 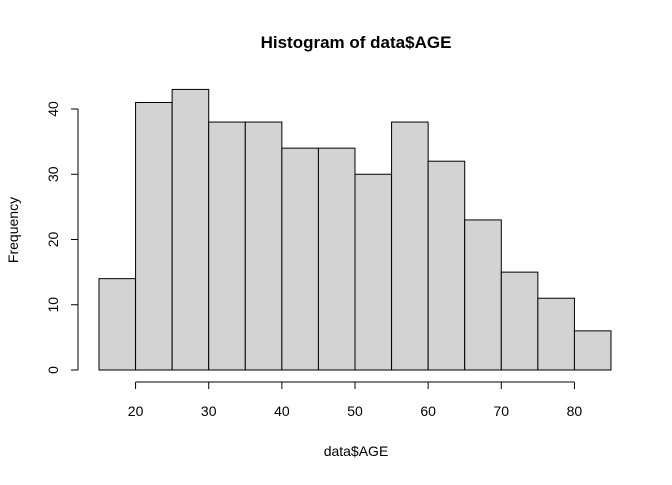 I want to click on y-tick-label: 40, so click(x=53, y=109).